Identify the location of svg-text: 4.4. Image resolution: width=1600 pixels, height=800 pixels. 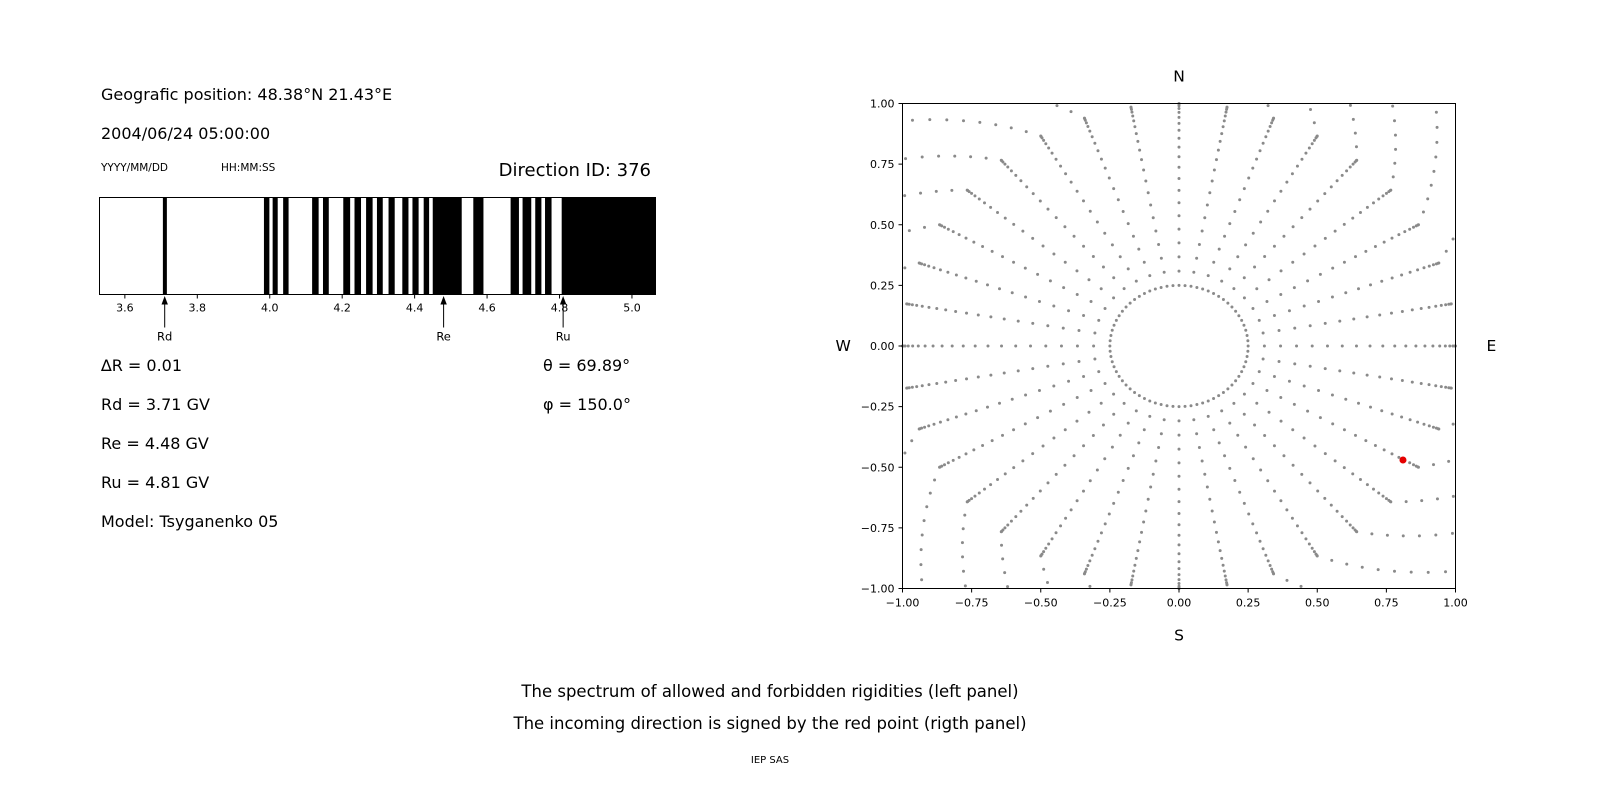
(415, 308).